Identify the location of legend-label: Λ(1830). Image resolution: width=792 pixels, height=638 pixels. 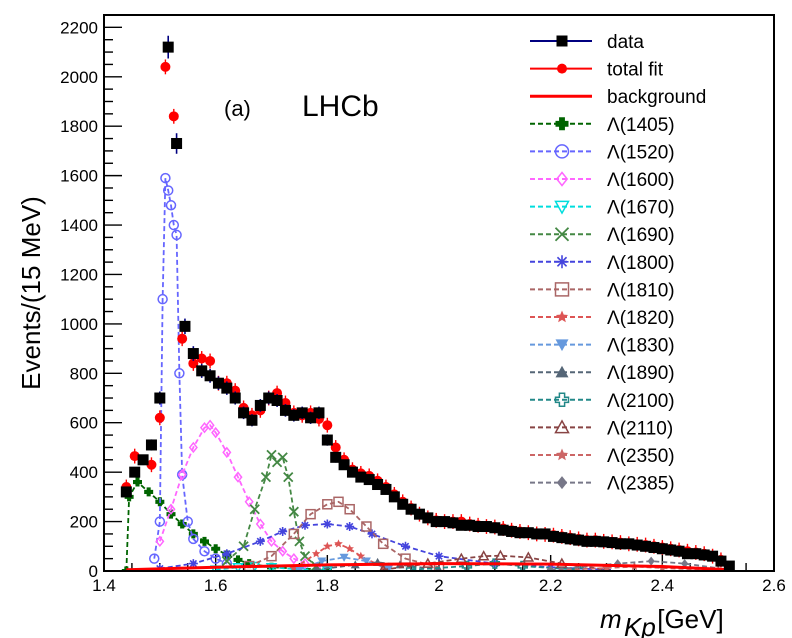
(641, 346).